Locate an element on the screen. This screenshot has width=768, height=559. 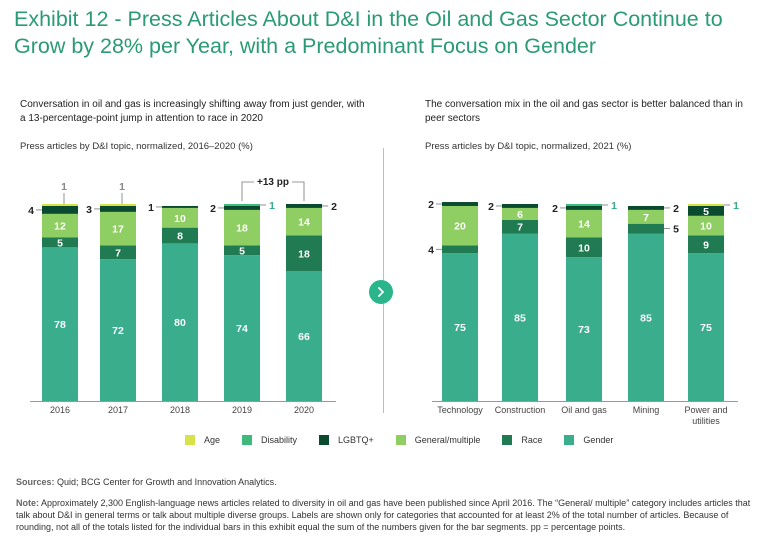
legend-swatch-lgbtq is located at coordinates (324, 440).